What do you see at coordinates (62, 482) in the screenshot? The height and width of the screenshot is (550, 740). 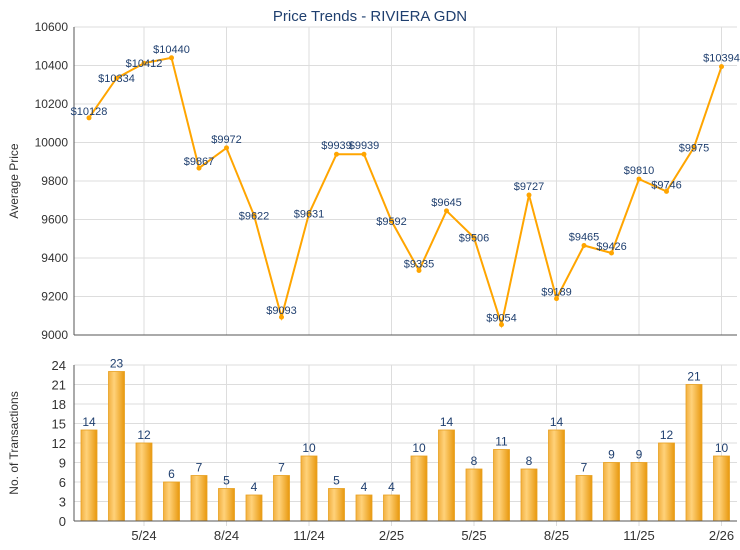 I see `transactions-y-tick: 6` at bounding box center [62, 482].